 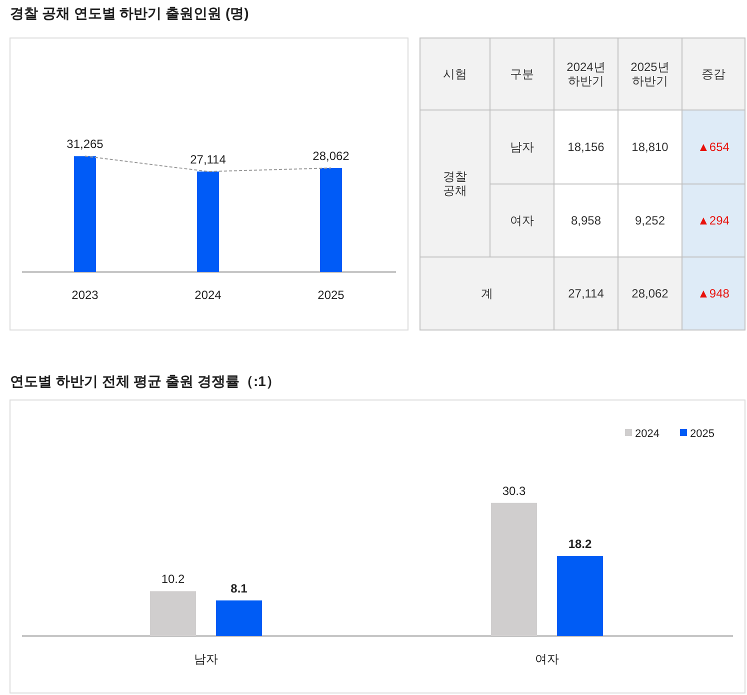 I want to click on text: 구분, so click(x=522, y=74).